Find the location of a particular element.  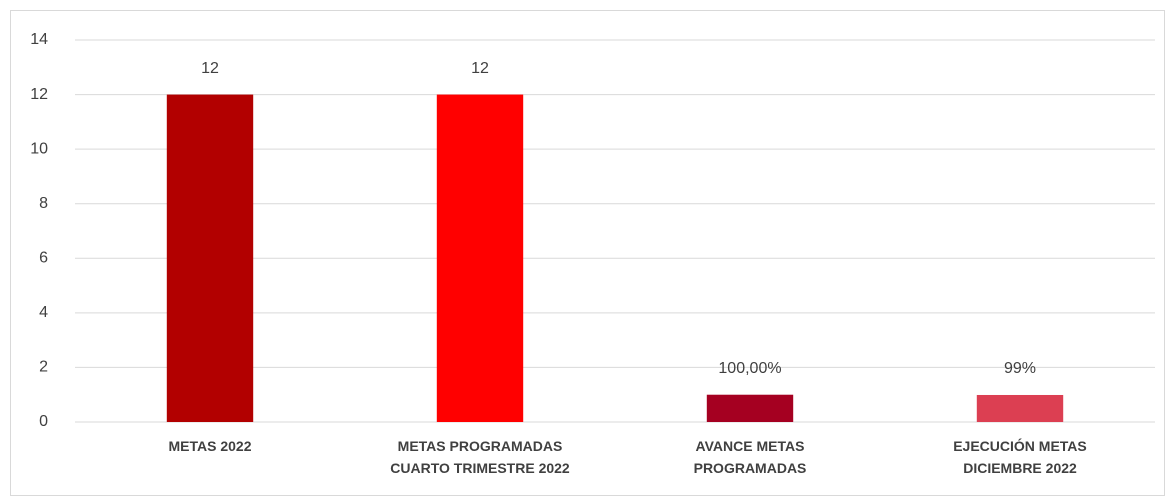

y-tick-label: 0 is located at coordinates (43, 421).